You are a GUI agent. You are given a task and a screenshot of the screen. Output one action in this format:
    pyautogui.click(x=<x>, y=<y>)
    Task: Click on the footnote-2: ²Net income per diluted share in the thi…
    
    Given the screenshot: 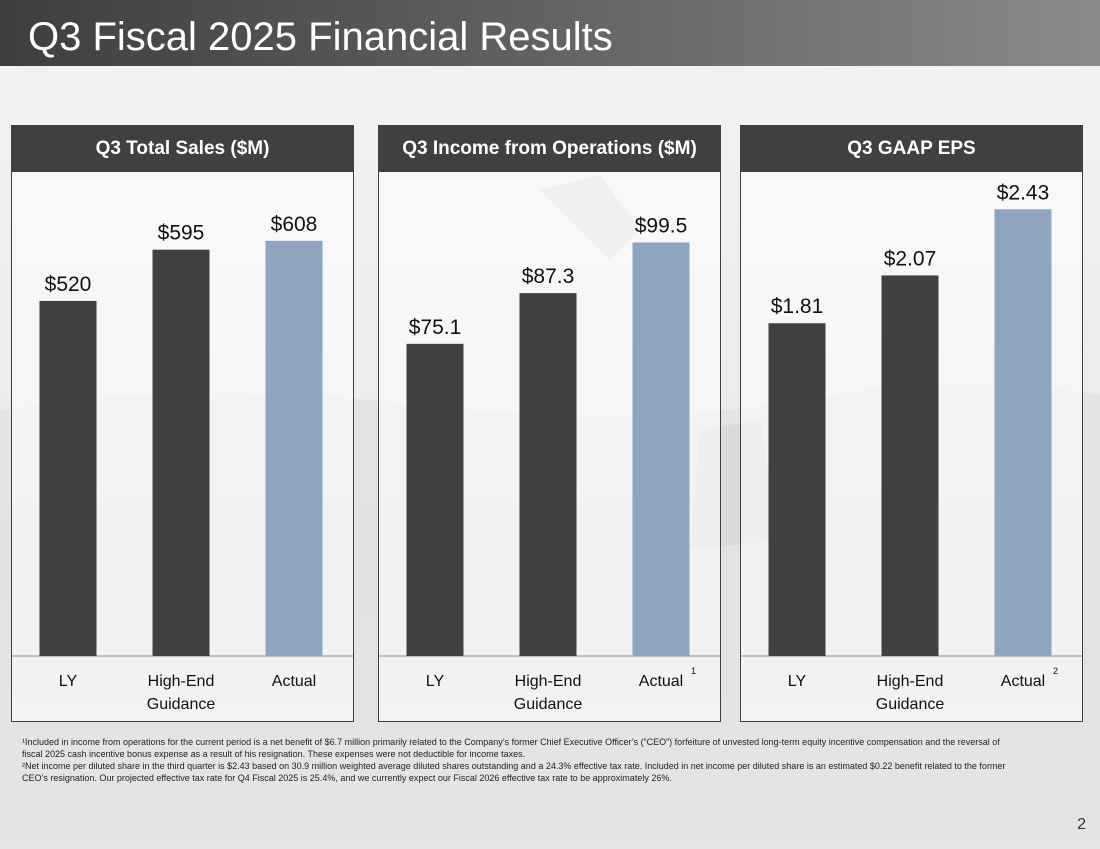 What is the action you would take?
    pyautogui.click(x=514, y=772)
    